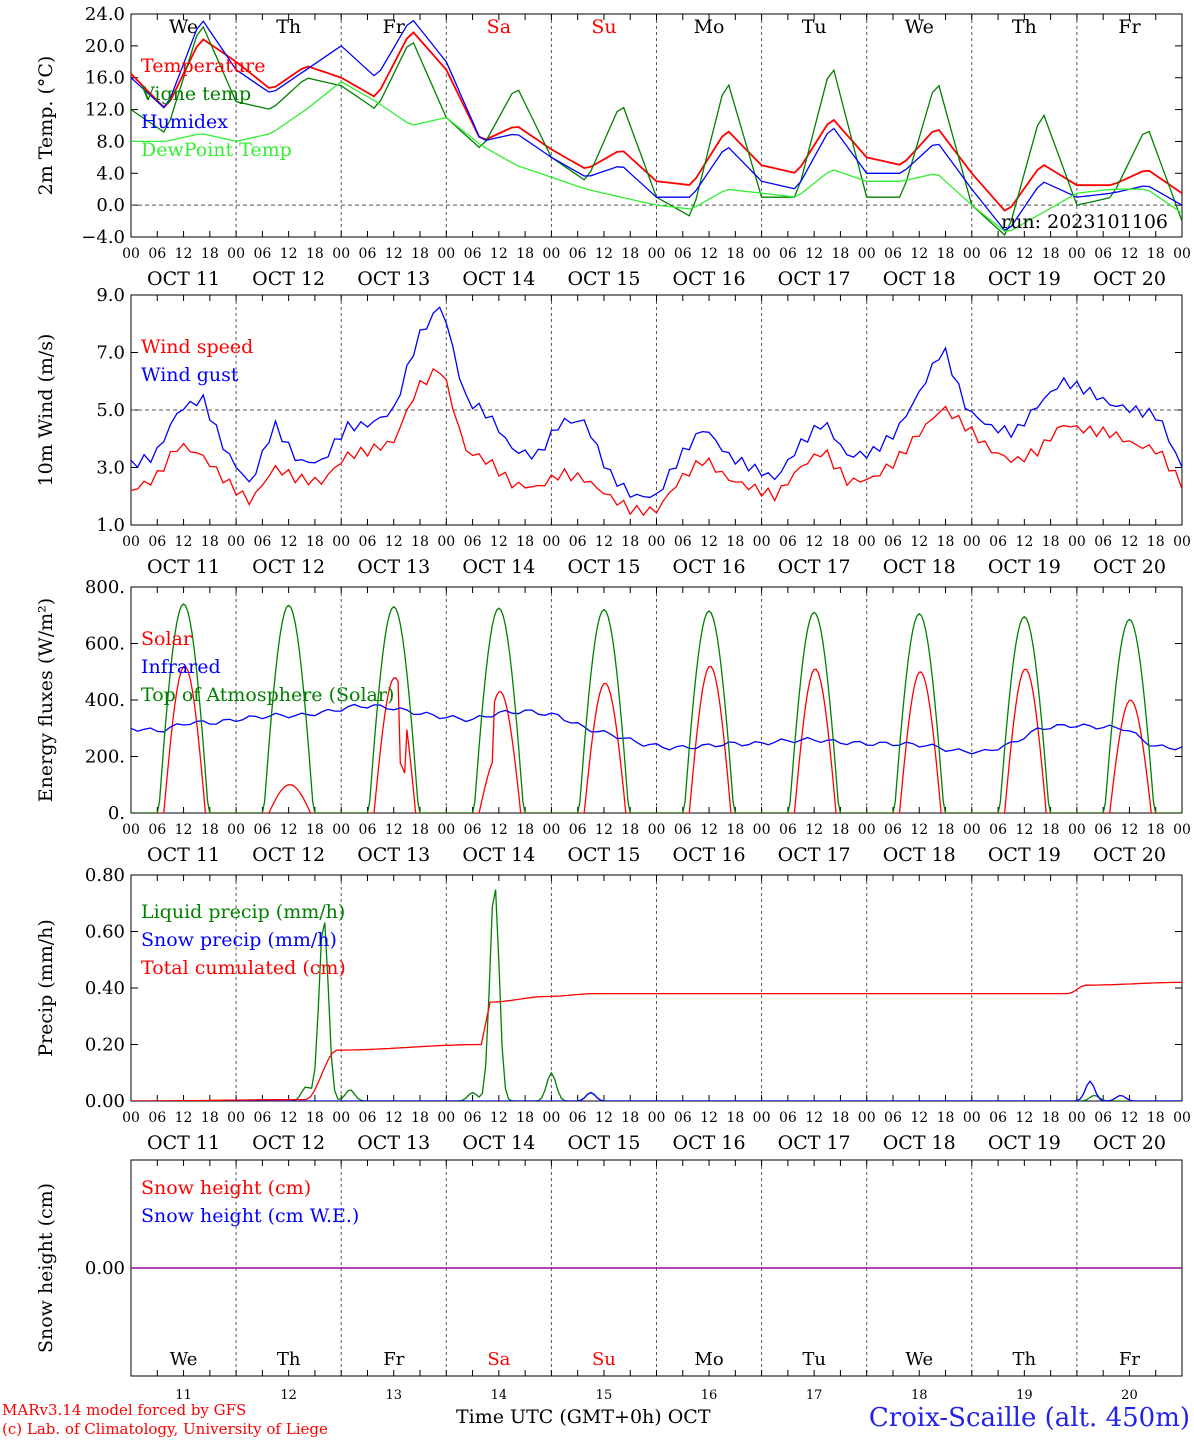 This screenshot has height=1440, width=1194. Describe the element at coordinates (1084, 222) in the screenshot. I see `run-label: run: 2023101106` at that location.